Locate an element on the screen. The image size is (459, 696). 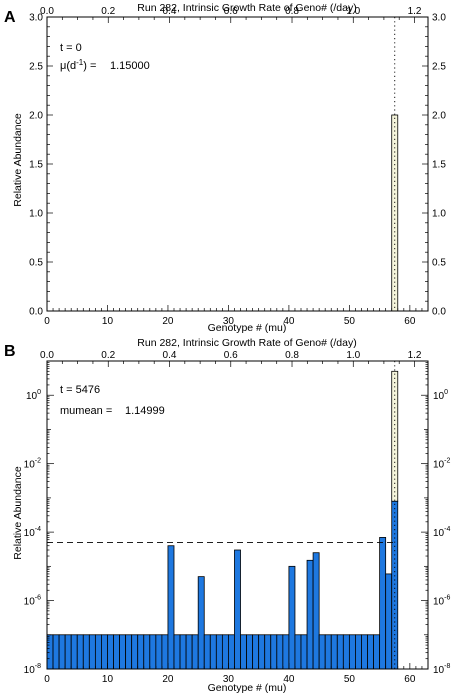
panel-b-y-tick-label: 10⁻⁸ is located at coordinates (32, 669).